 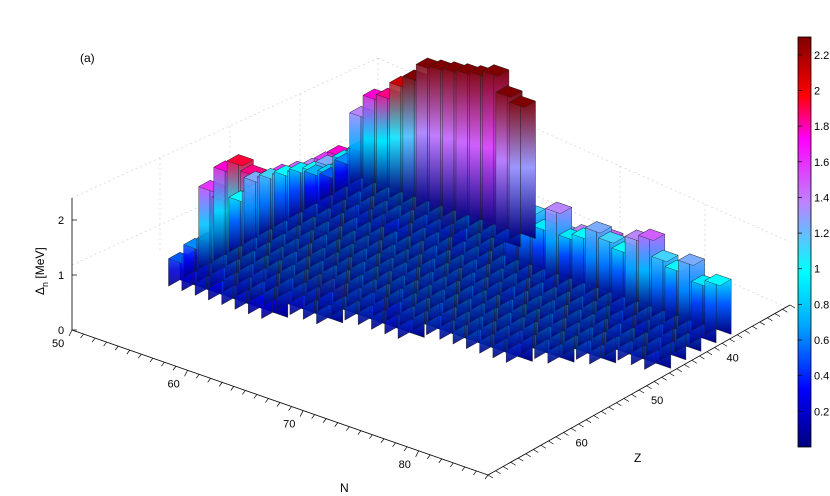 I want to click on colorbar-tick-label: 1.2, so click(x=821, y=234).